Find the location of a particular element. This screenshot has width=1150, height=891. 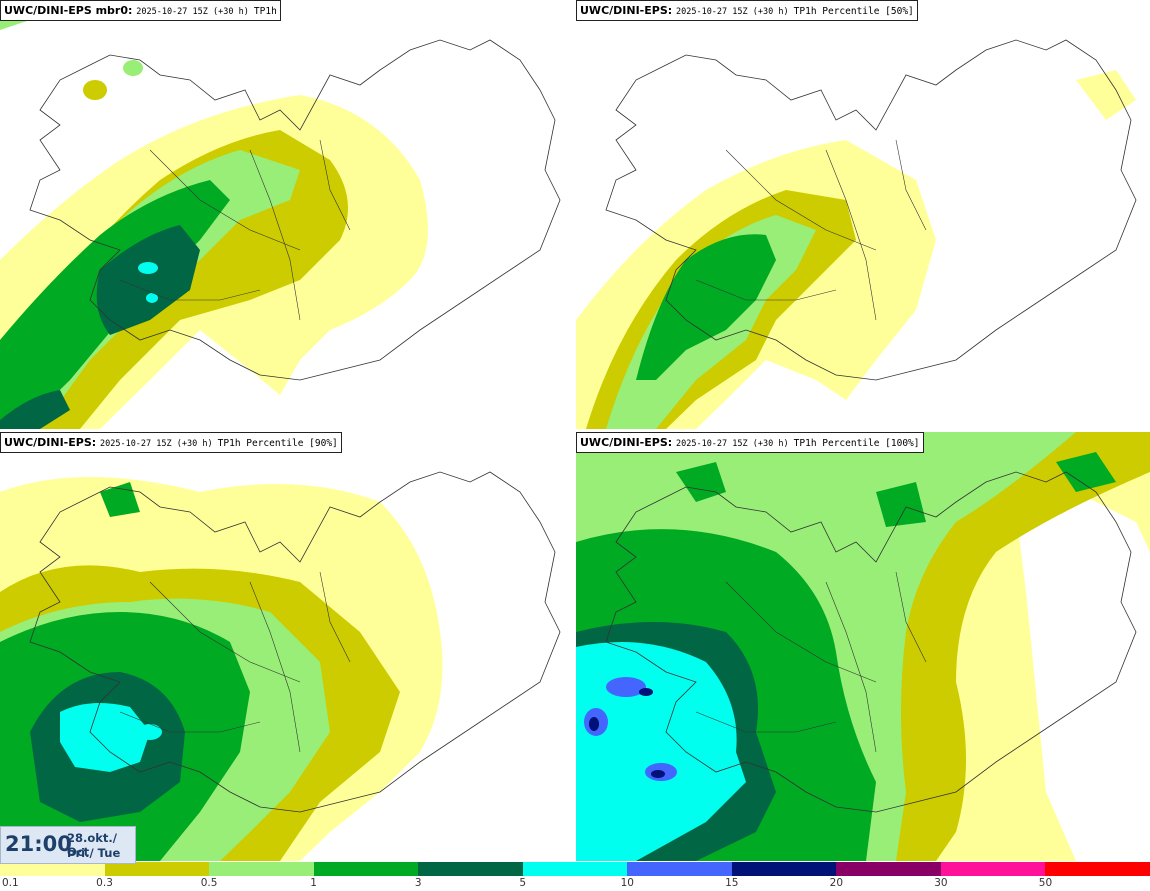

legend-tick-label: 0.5 is located at coordinates (209, 883).